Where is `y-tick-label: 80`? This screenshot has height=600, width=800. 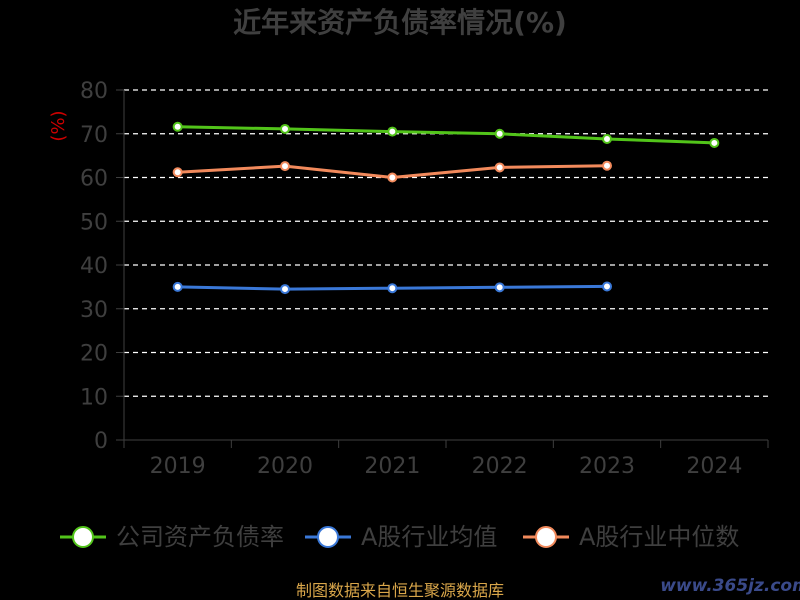 y-tick-label: 80 is located at coordinates (94, 91).